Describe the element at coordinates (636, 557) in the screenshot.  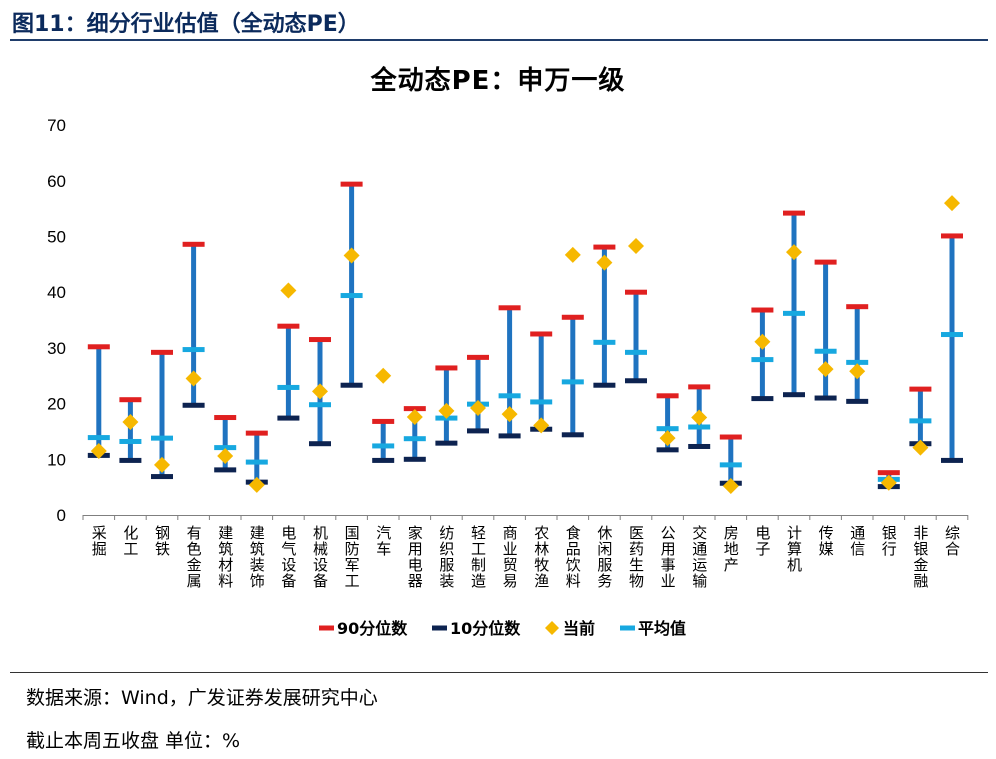
I see `x-category-label: 医药生物` at that location.